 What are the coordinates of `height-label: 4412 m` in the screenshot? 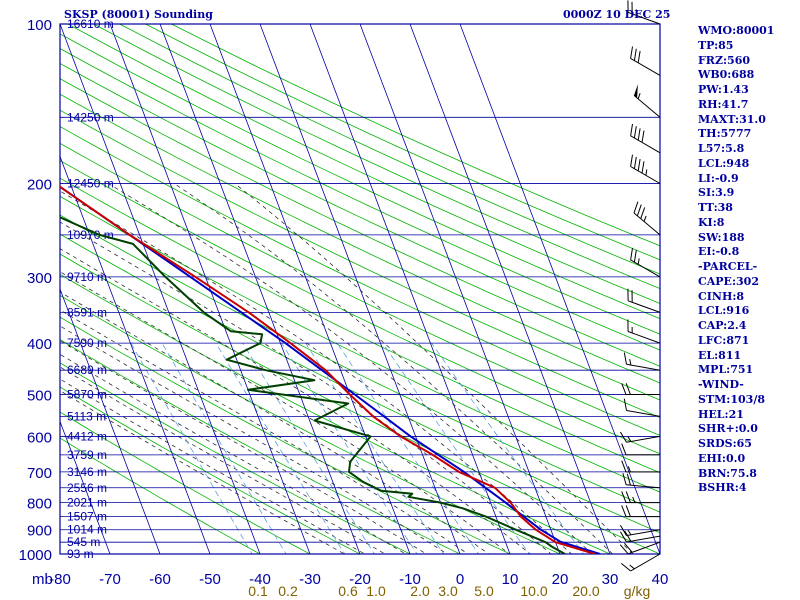 It's located at (87, 436).